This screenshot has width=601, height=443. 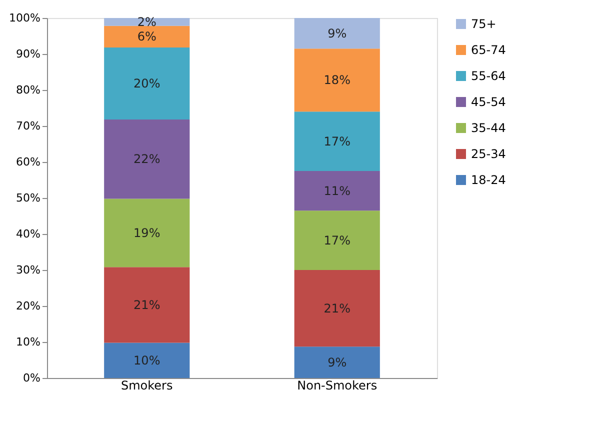 I want to click on data-label: 18%, so click(x=337, y=80).